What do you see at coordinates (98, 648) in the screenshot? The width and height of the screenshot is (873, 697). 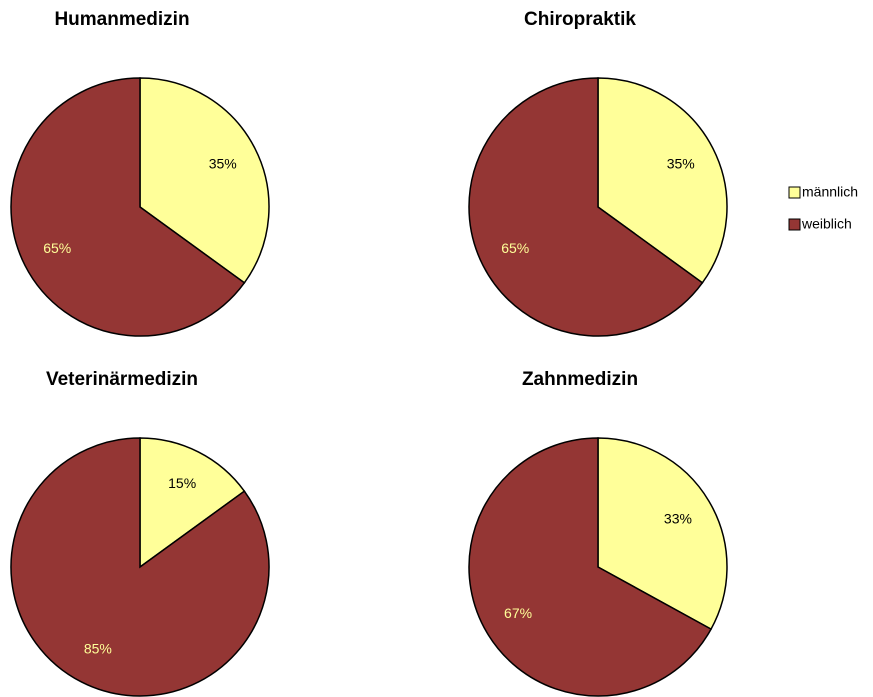 I see `slice-label: 85%` at bounding box center [98, 648].